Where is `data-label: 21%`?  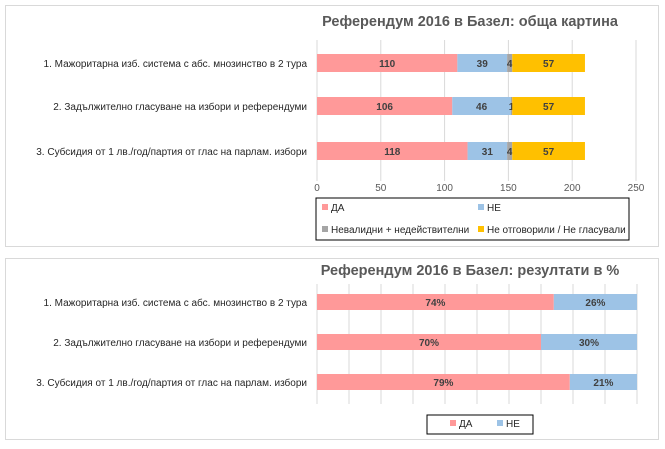 data-label: 21% is located at coordinates (603, 383).